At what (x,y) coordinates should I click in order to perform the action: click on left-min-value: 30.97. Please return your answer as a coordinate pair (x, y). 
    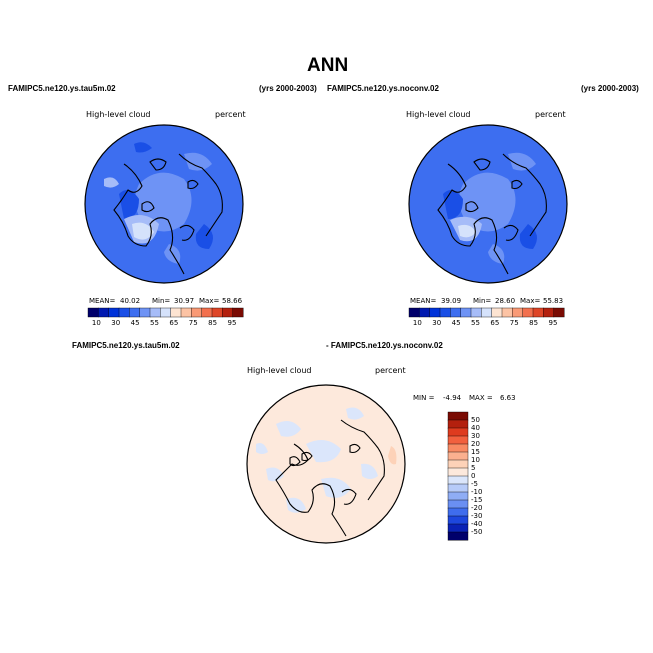
    Looking at the image, I should click on (184, 301).